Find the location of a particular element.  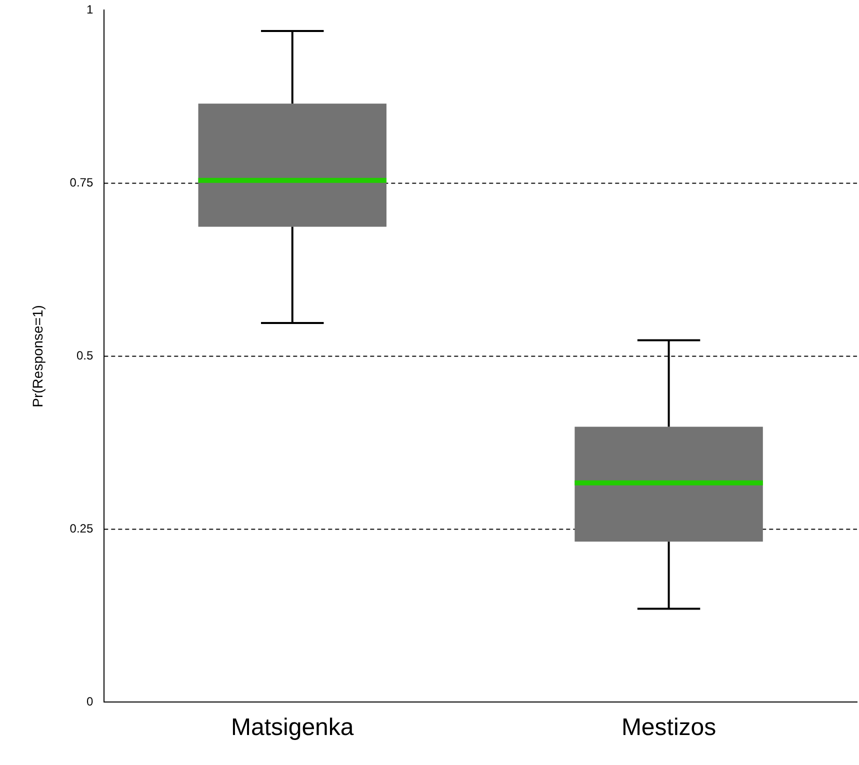

x-tick-label: Mestizos is located at coordinates (668, 728).